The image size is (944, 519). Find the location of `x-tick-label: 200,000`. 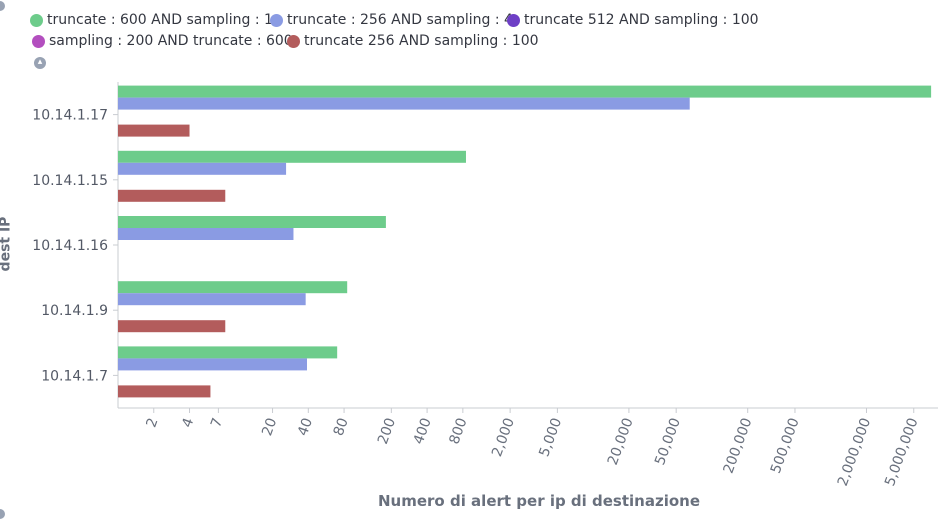

x-tick-label: 200,000 is located at coordinates (738, 446).